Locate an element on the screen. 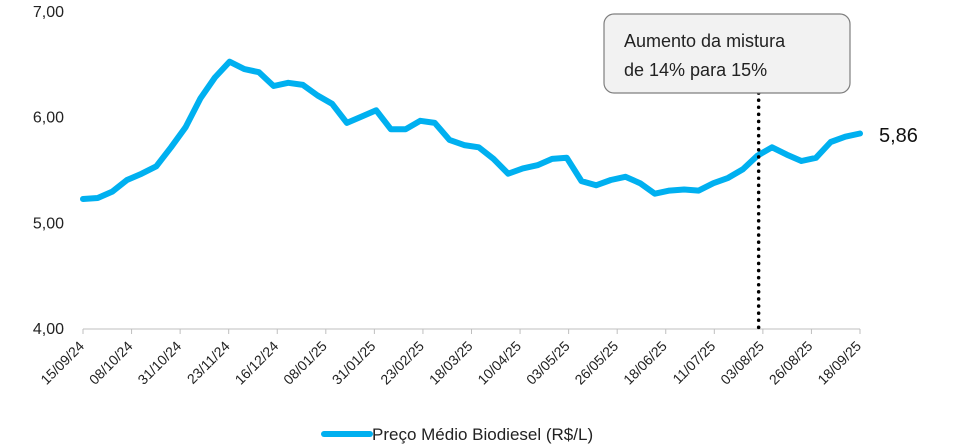 Image resolution: width=961 pixels, height=446 pixels. x-tick-label: 26/08/25 is located at coordinates (791, 363).